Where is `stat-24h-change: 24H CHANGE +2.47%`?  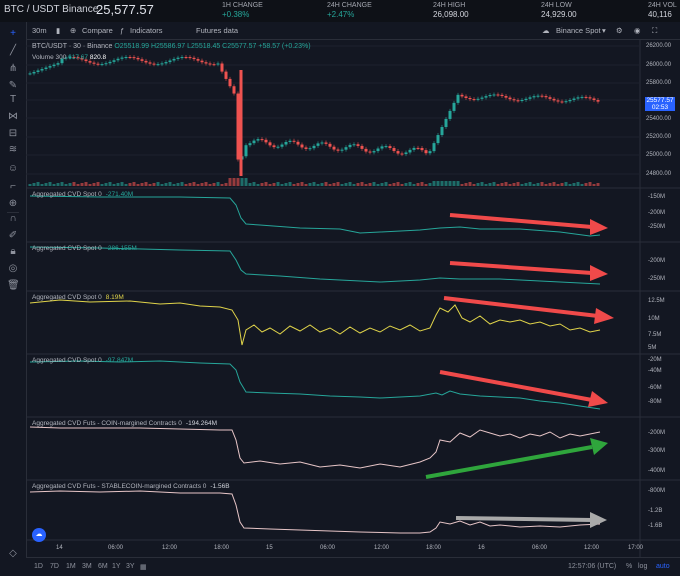 stat-24h-change: 24H CHANGE +2.47% is located at coordinates (349, 10).